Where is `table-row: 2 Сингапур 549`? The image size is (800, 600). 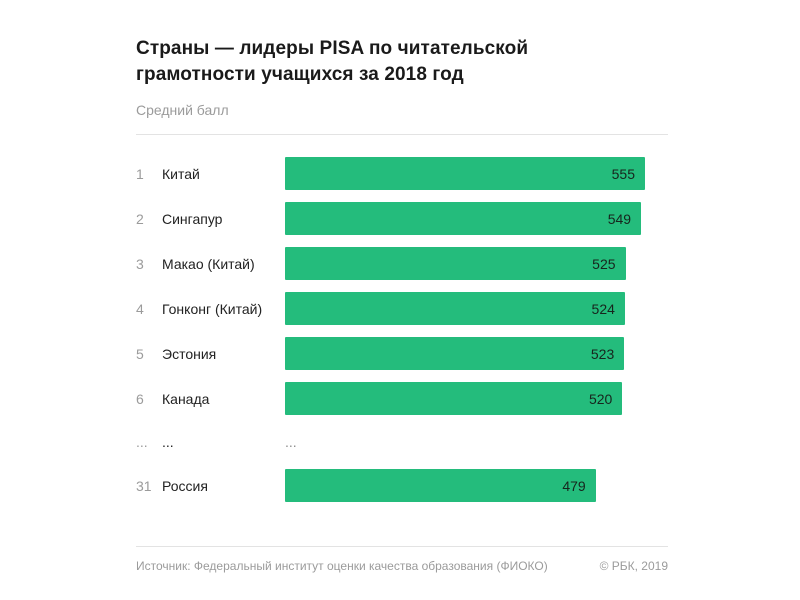 table-row: 2 Сингапур 549 is located at coordinates (402, 218).